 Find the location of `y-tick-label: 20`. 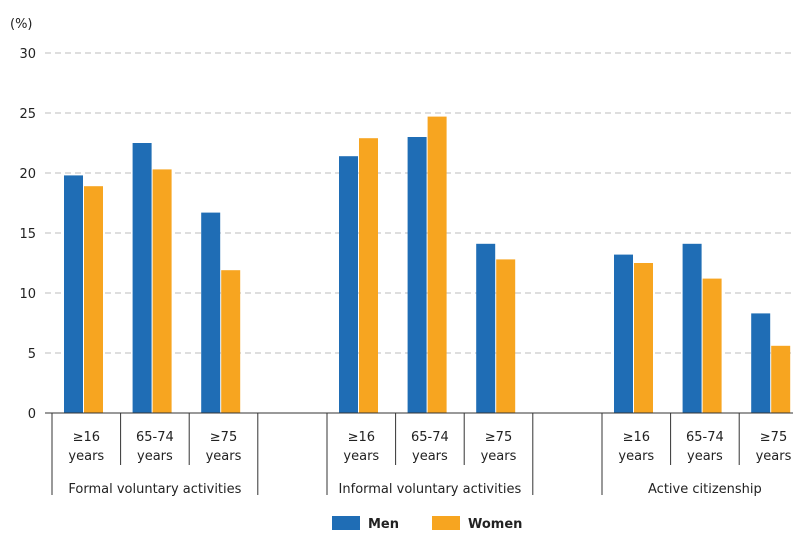

y-tick-label: 20 is located at coordinates (27, 174).